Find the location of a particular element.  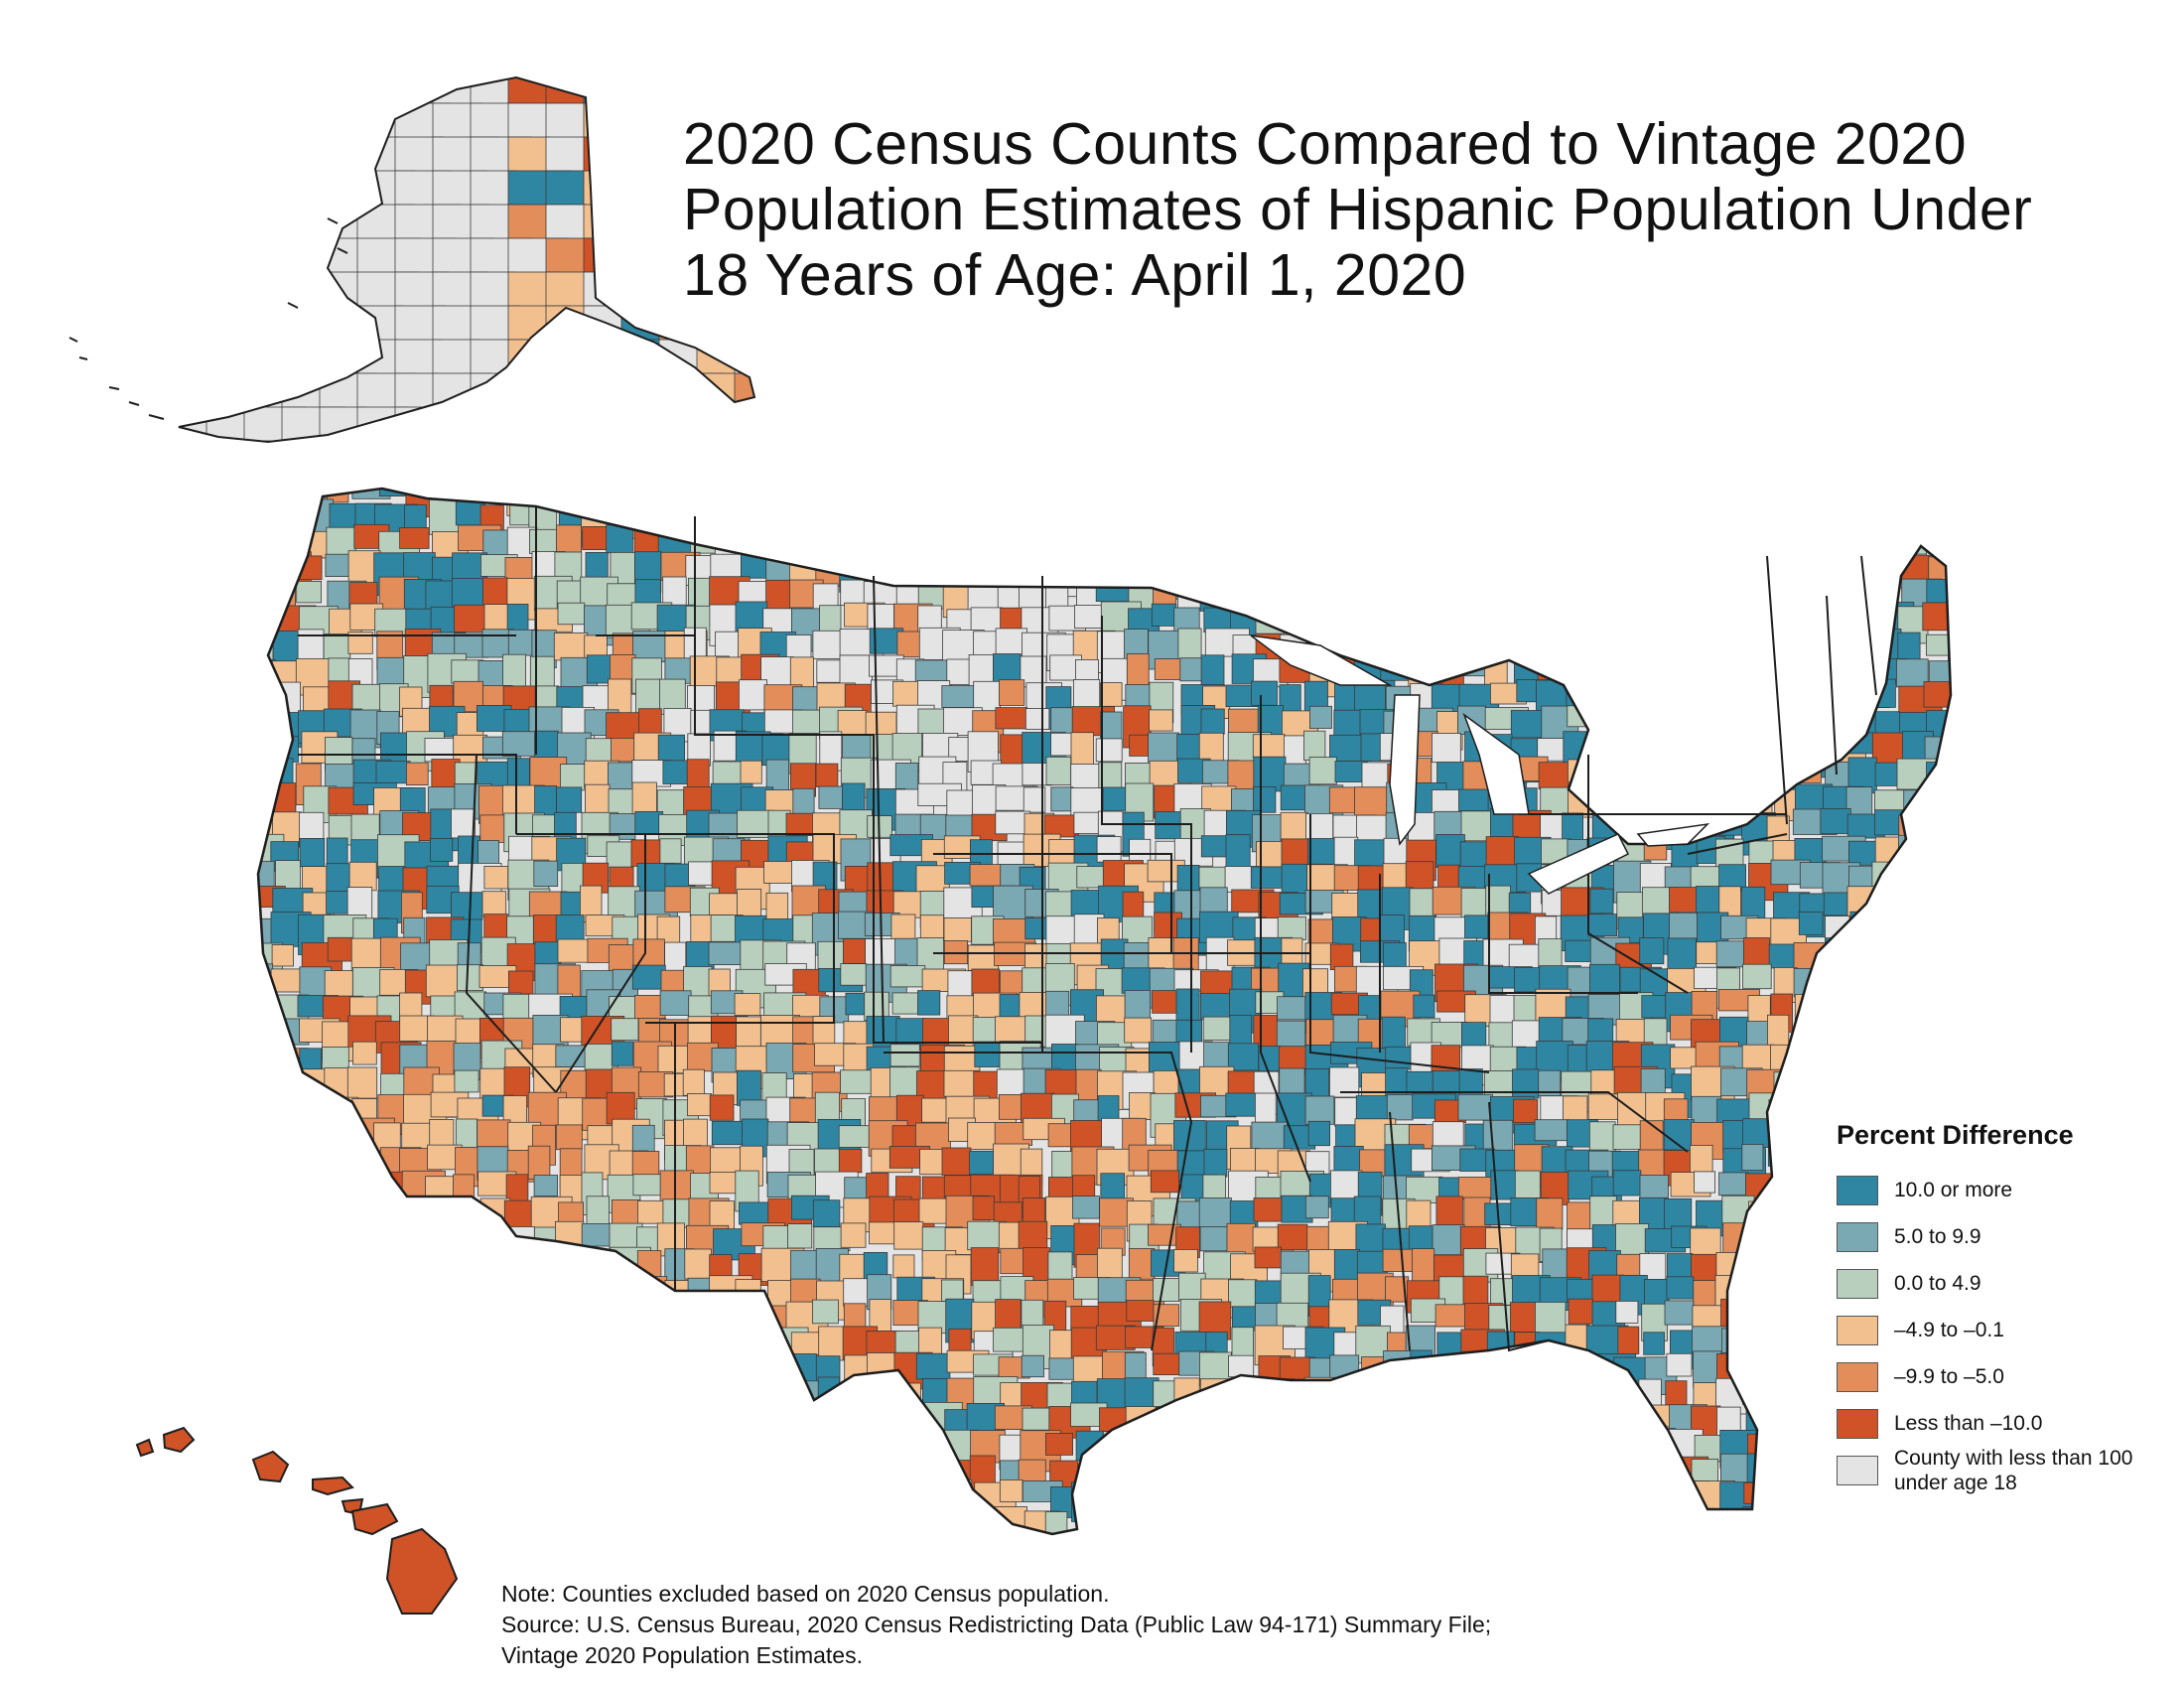

map-title-line-3: 18 Years of Age: April 1, 2020 is located at coordinates (1075, 275).